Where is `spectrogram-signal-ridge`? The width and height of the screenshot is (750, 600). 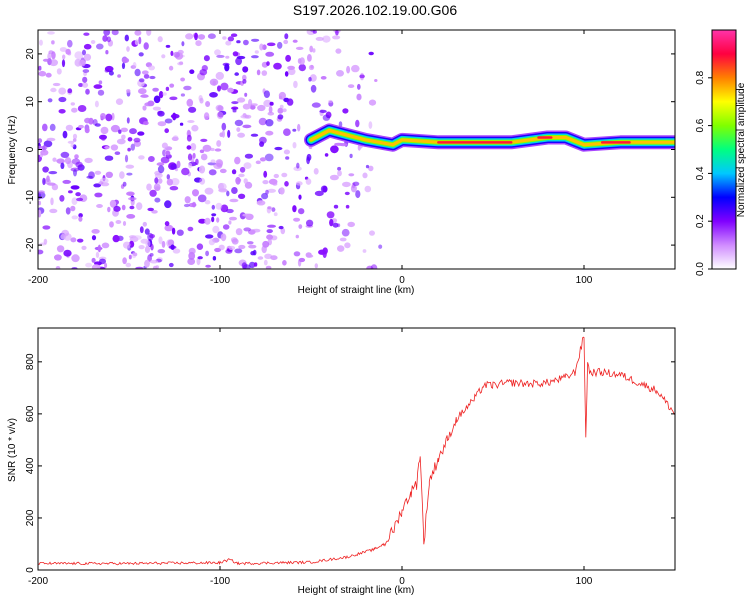 spectrogram-signal-ridge is located at coordinates (489, 137).